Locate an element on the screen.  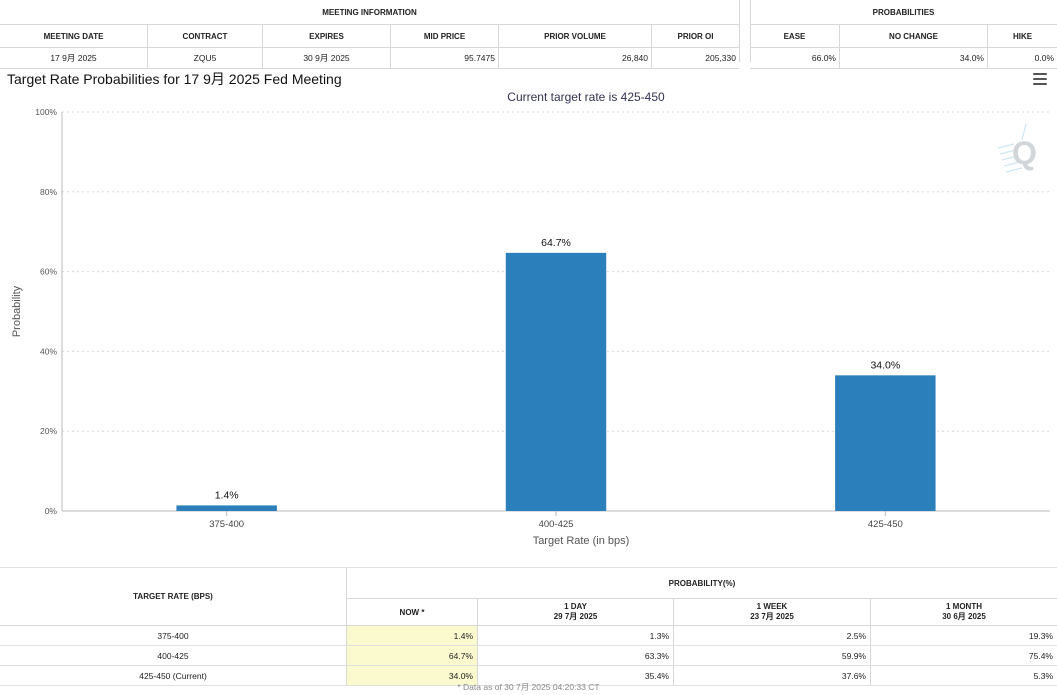
x-tick-label: 375-400 is located at coordinates (226, 524).